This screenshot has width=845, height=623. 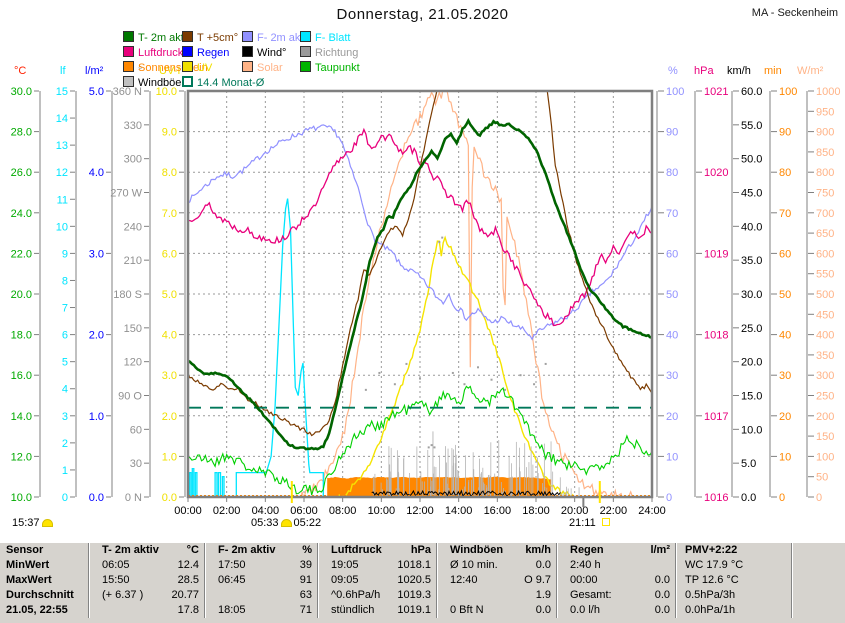 What do you see at coordinates (376, 565) in the screenshot?
I see `table-cell: 19:05 1018.1` at bounding box center [376, 565].